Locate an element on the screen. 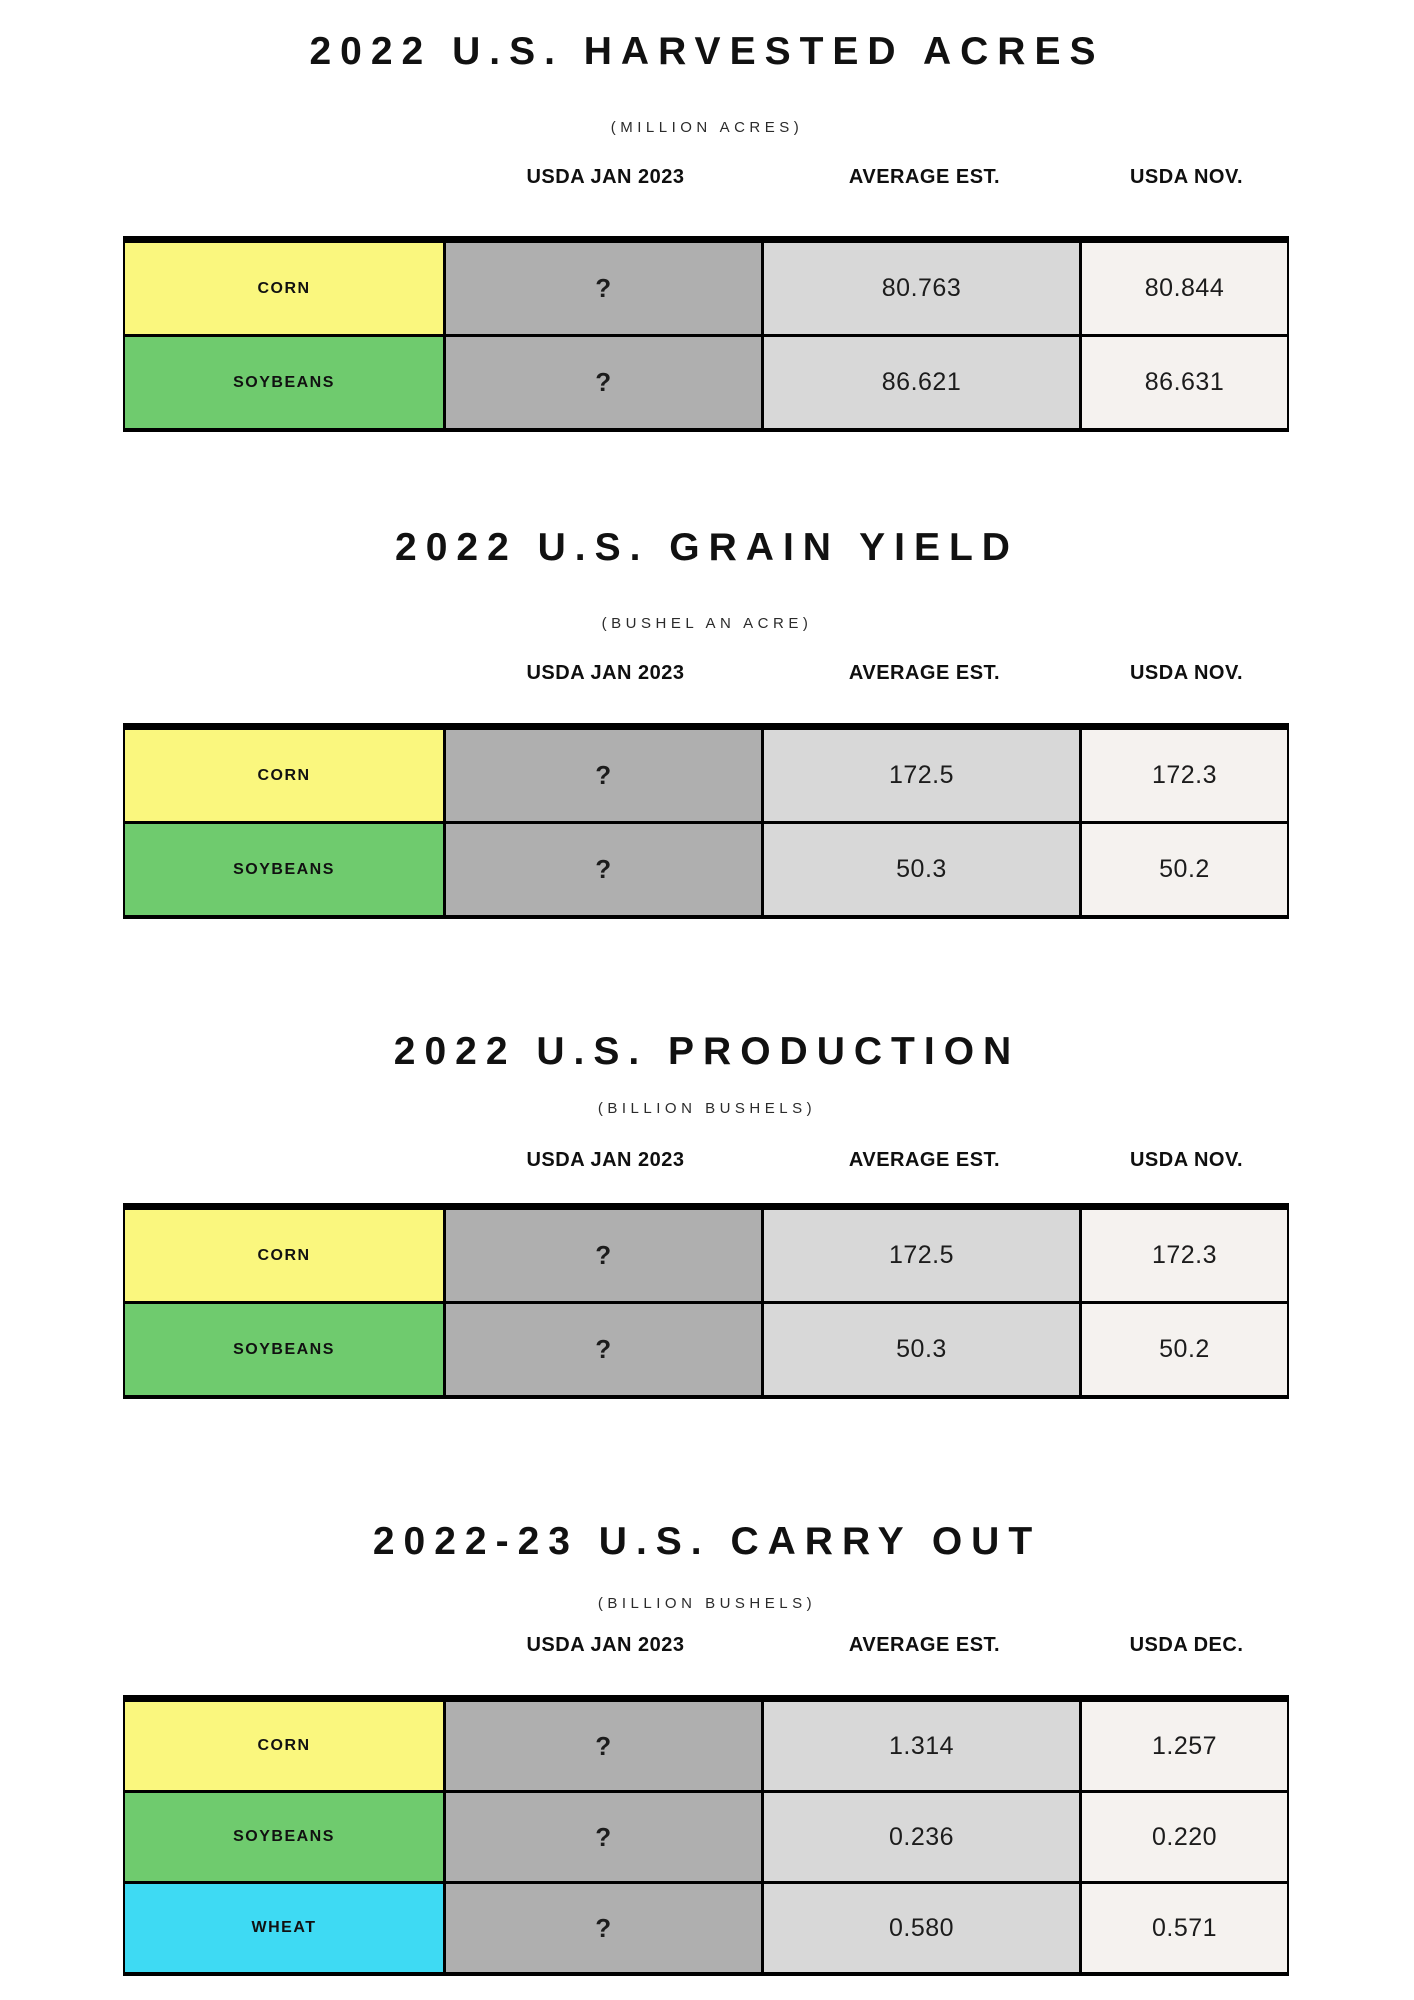 This screenshot has width=1414, height=2000. average-estimate-cell: 1.314 is located at coordinates (923, 1746).